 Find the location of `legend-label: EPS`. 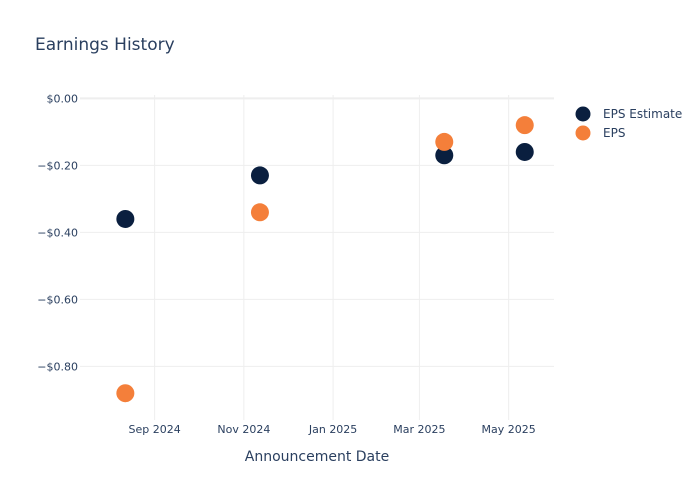

legend-label: EPS is located at coordinates (614, 133).